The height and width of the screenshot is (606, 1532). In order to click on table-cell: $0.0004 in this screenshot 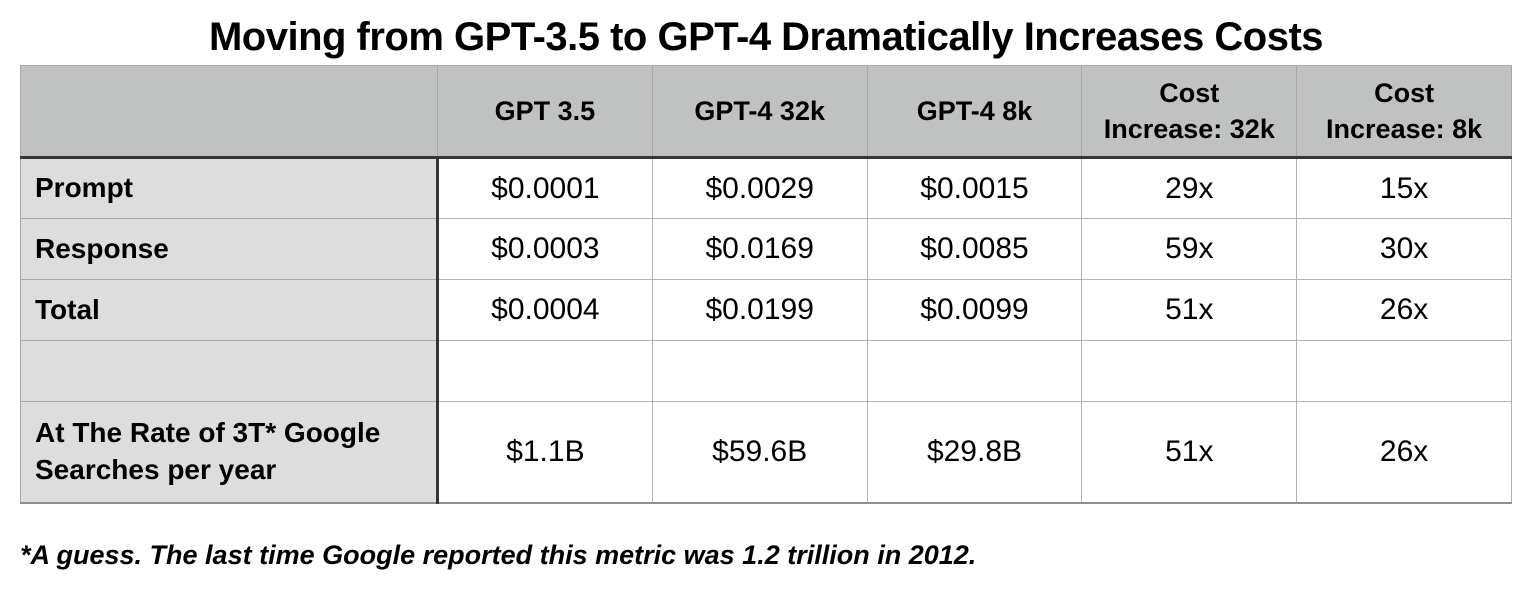, I will do `click(545, 310)`.